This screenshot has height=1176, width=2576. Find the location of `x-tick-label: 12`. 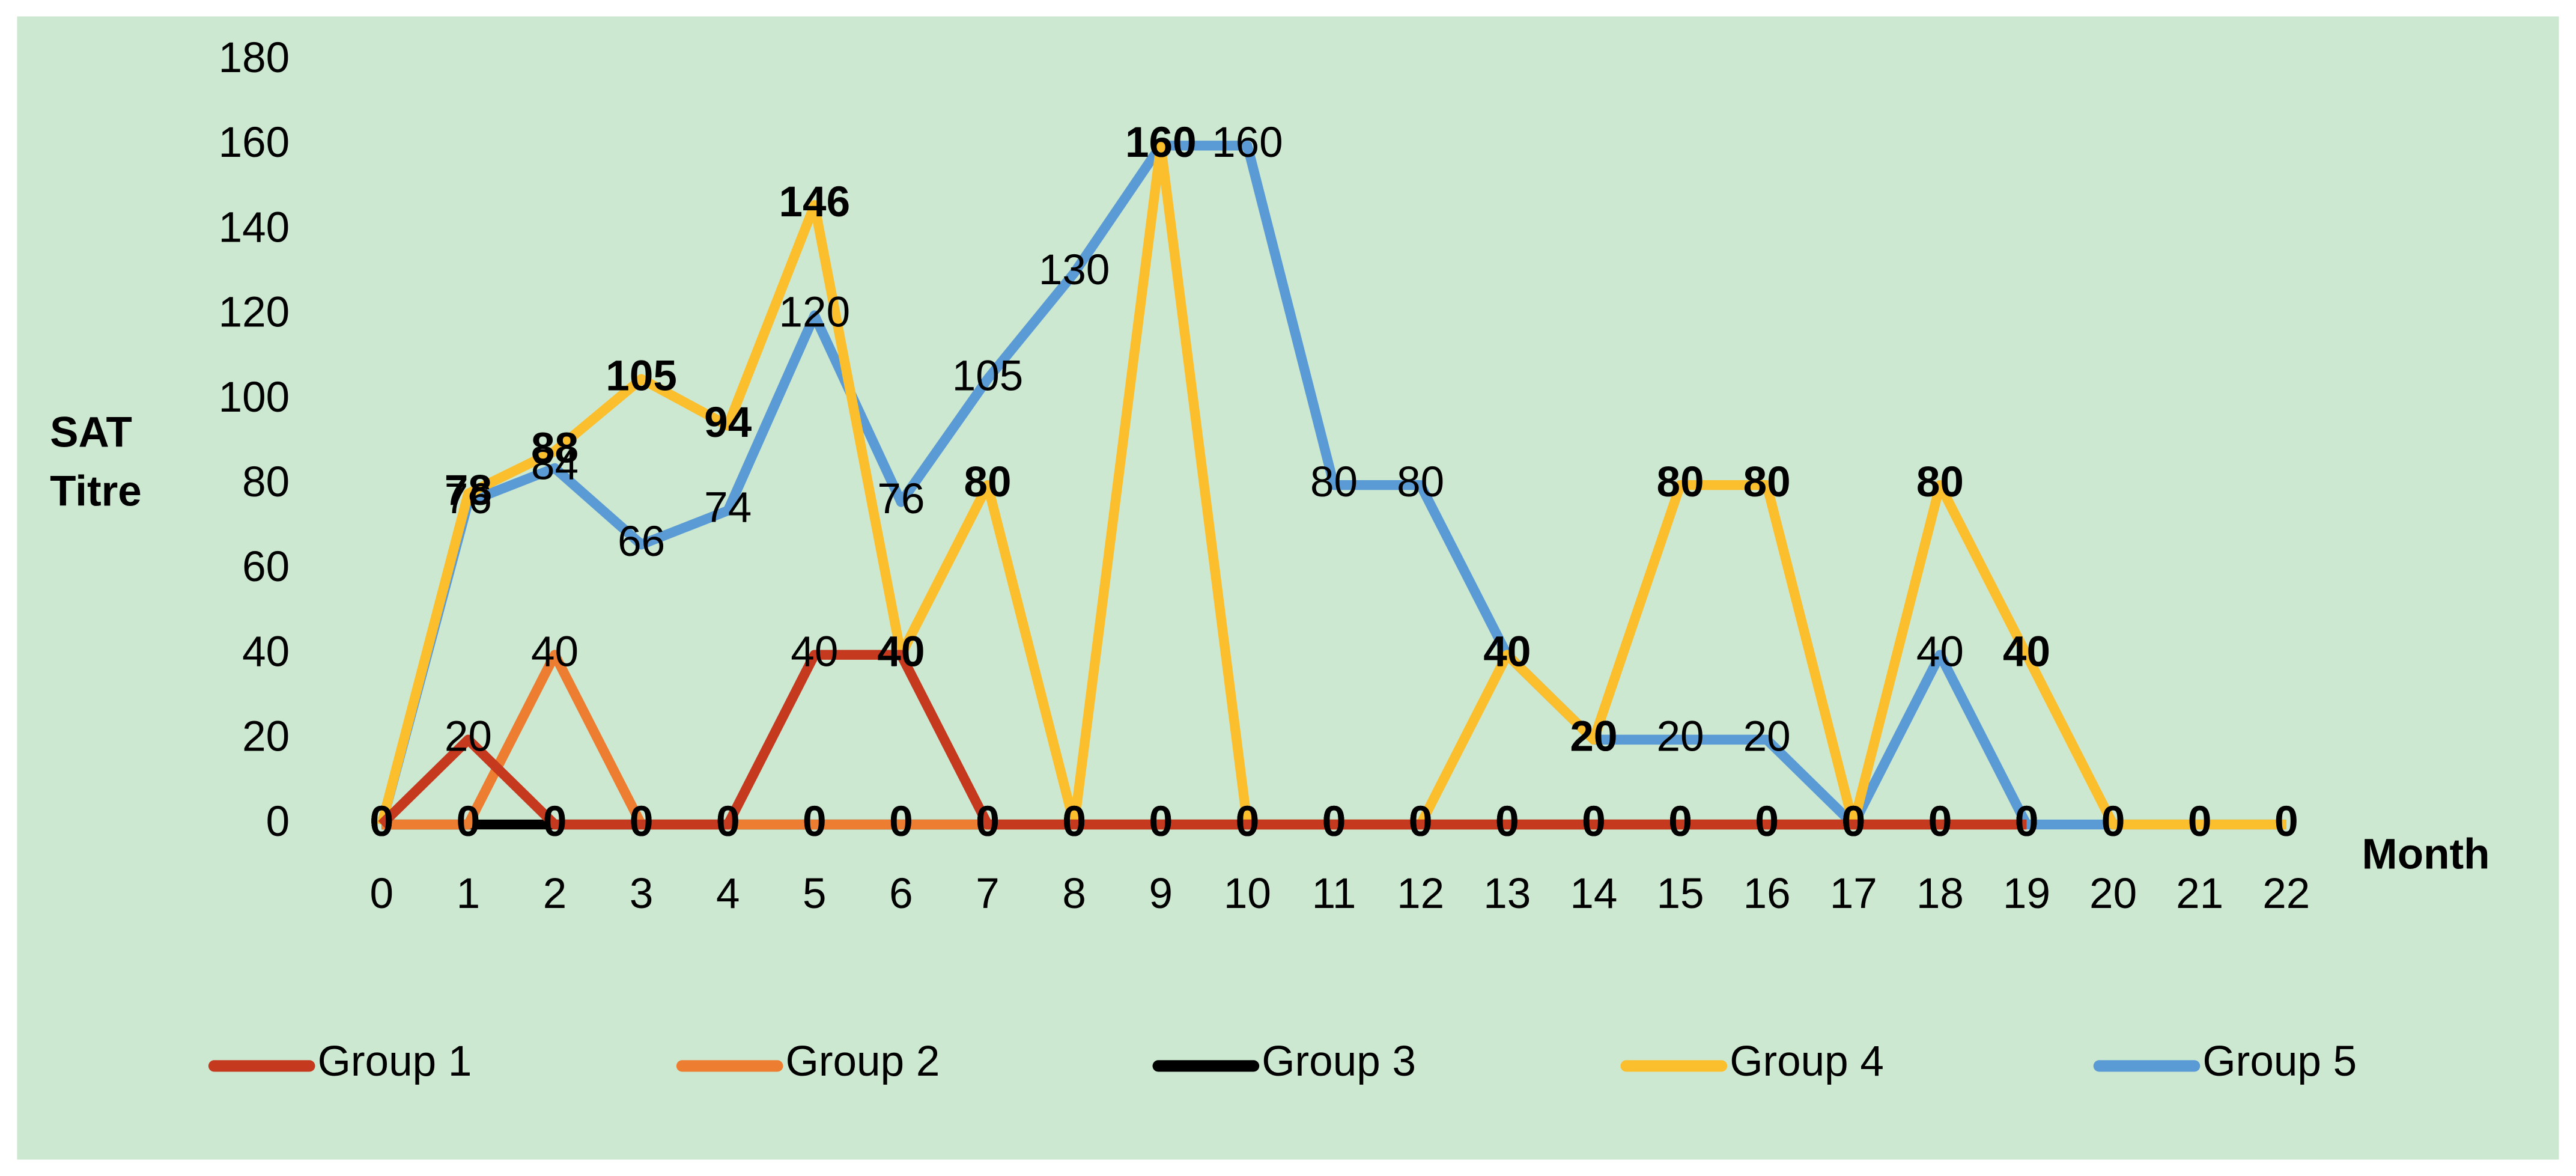

x-tick-label: 12 is located at coordinates (1420, 894).